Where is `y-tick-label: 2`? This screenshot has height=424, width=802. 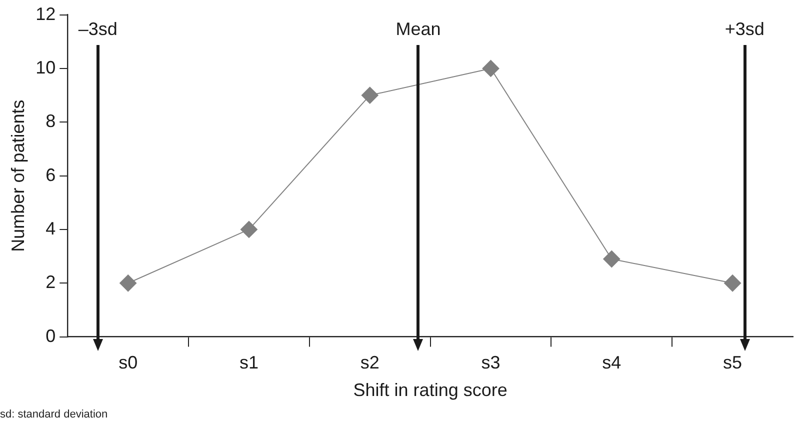
y-tick-label: 2 is located at coordinates (51, 282).